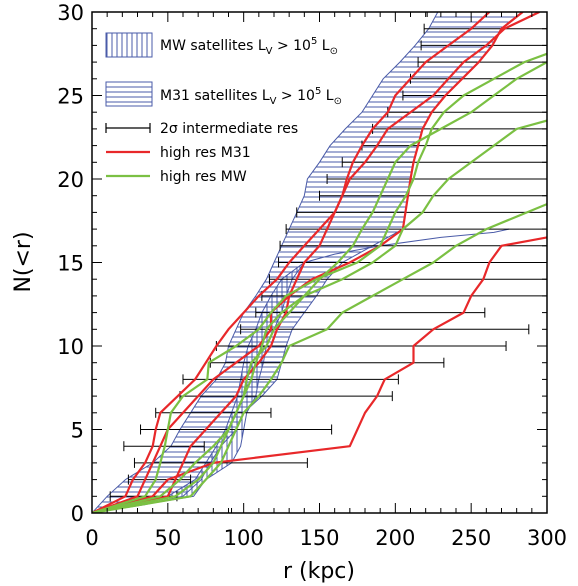 This screenshot has width=578, height=586. I want to click on y-axis-label: N(<r), so click(23, 261).